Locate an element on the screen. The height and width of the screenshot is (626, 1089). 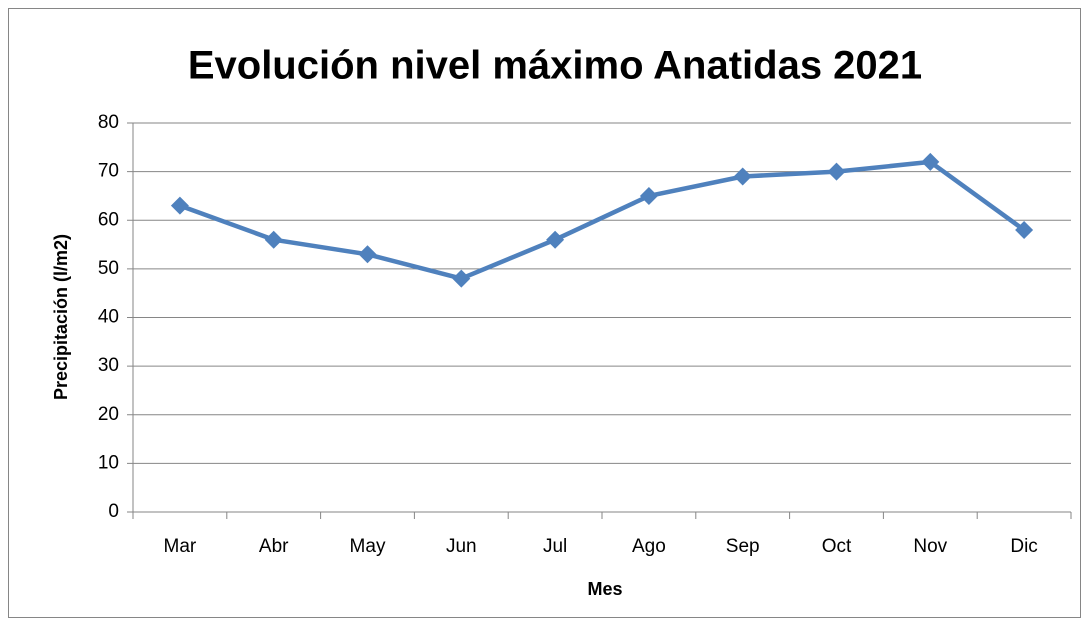
y-tick-label: 80 is located at coordinates (108, 122).